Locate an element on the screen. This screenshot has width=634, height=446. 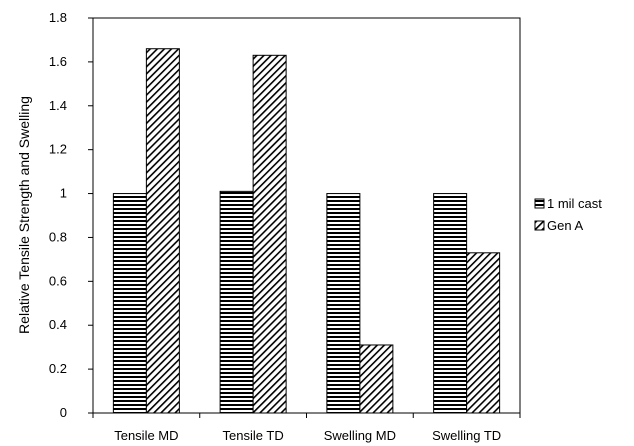
x-tick-label: Swelling TD is located at coordinates (466, 435).